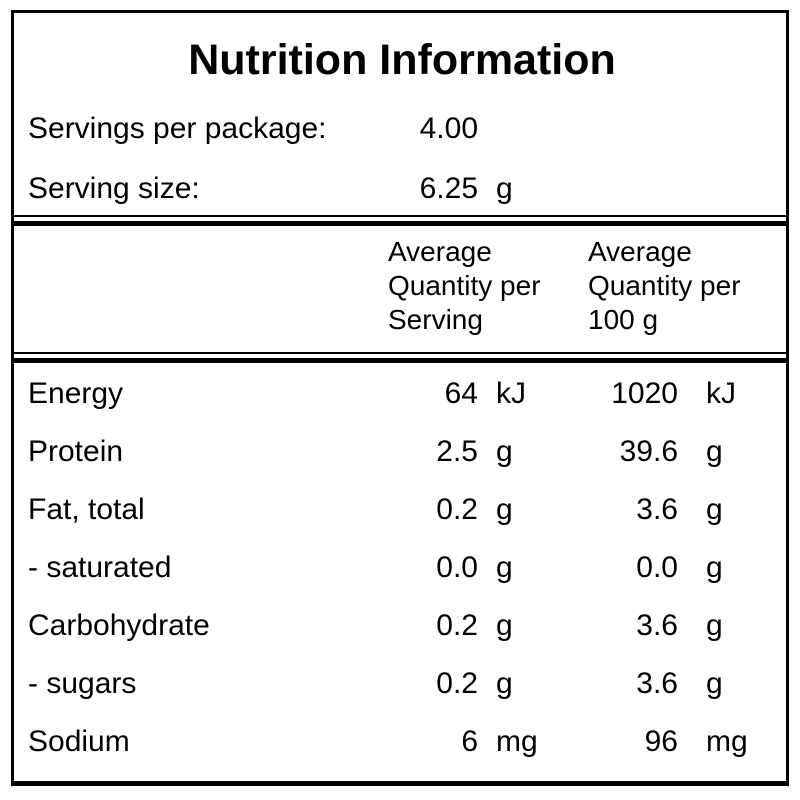  Describe the element at coordinates (402, 60) in the screenshot. I see `label-title: Nutrition Information` at that location.